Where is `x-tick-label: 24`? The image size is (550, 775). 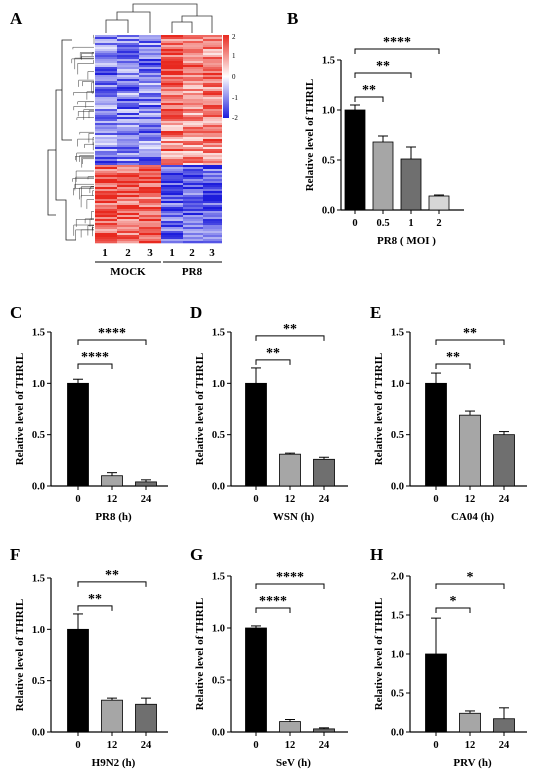
x-tick-label: 24 is located at coordinates (504, 499).